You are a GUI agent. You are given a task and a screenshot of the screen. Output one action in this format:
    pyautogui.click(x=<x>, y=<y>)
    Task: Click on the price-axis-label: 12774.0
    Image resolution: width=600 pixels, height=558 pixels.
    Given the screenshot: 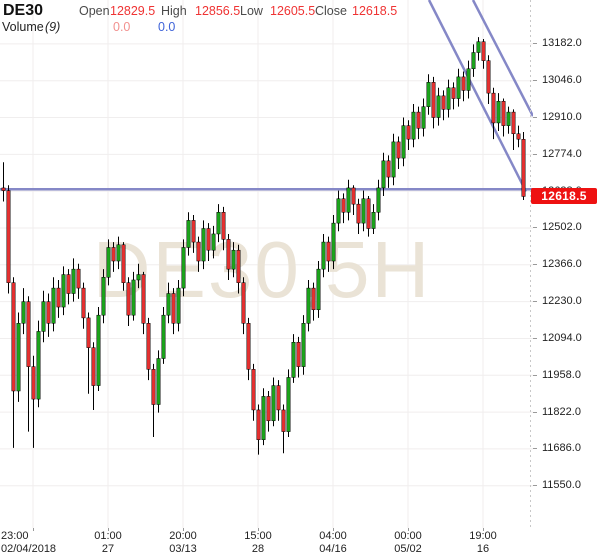 What is the action you would take?
    pyautogui.click(x=562, y=153)
    